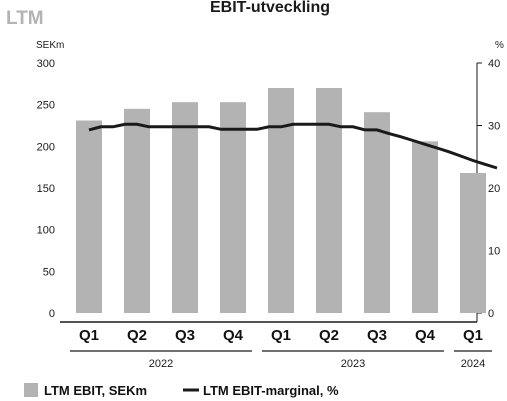 This screenshot has width=507, height=401. What do you see at coordinates (494, 252) in the screenshot?
I see `right-tick-label: 10` at bounding box center [494, 252].